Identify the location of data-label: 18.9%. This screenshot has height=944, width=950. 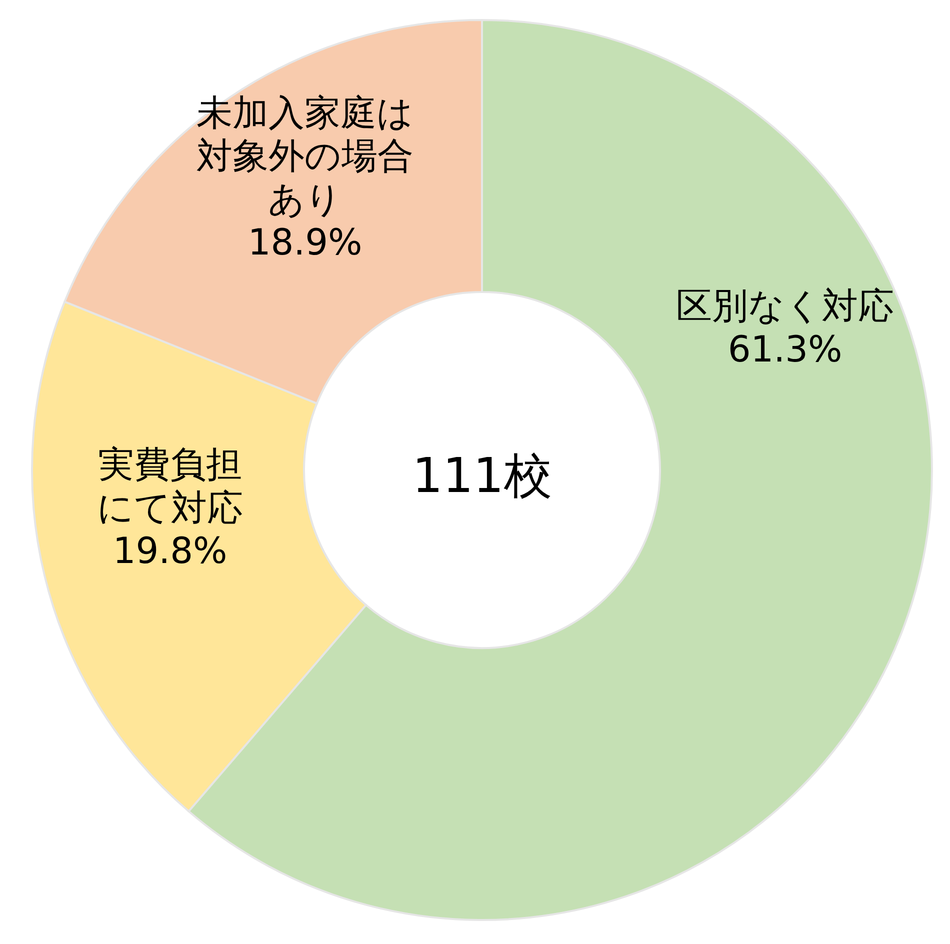
(305, 243).